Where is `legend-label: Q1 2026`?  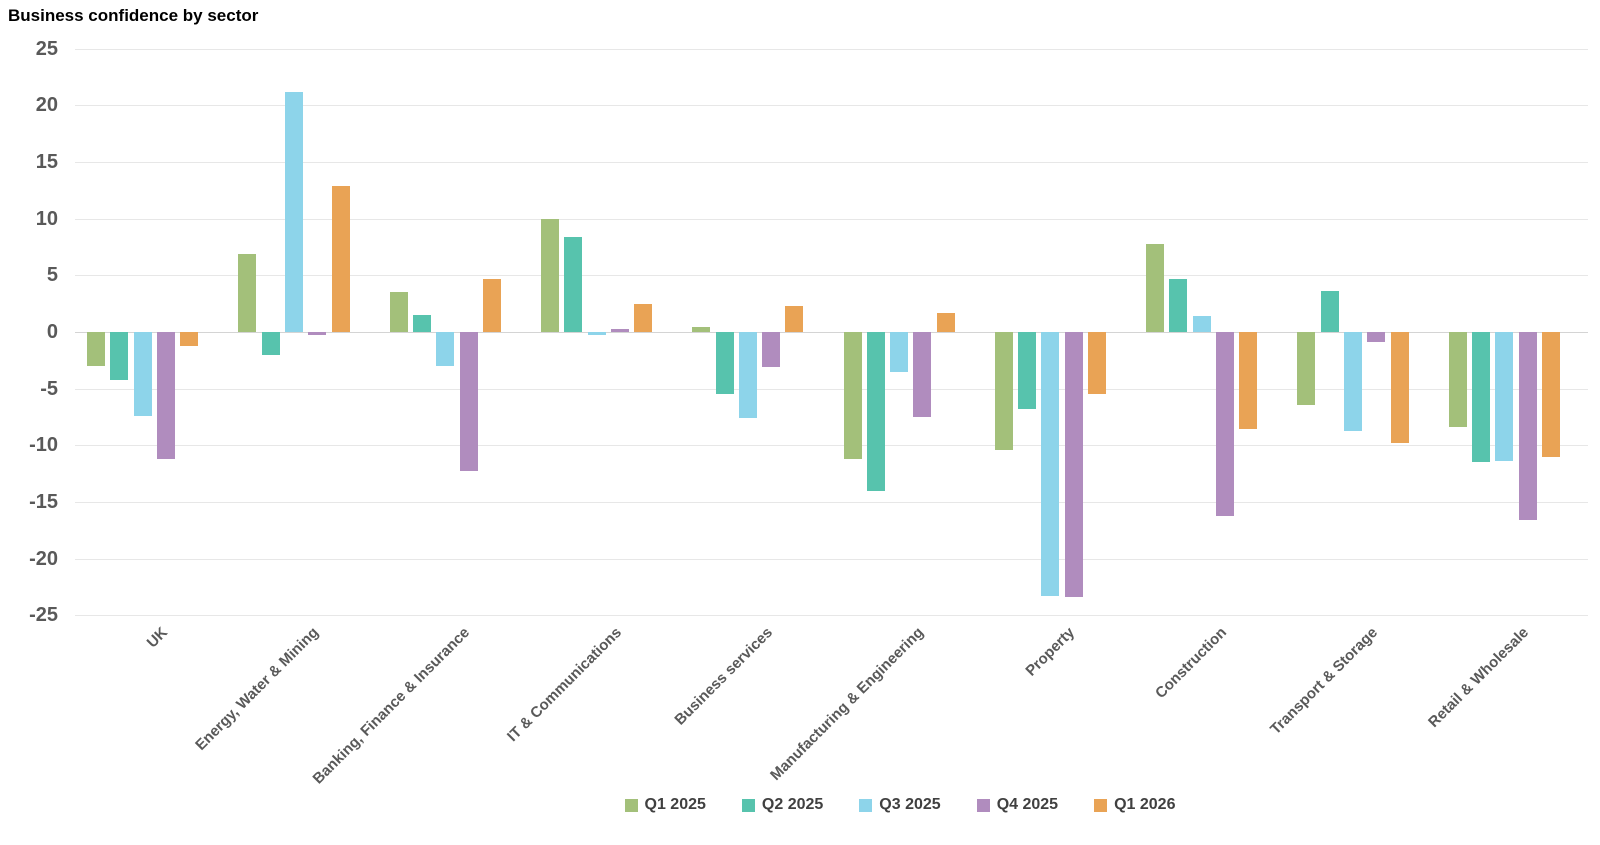
legend-label: Q1 2026 is located at coordinates (1145, 804).